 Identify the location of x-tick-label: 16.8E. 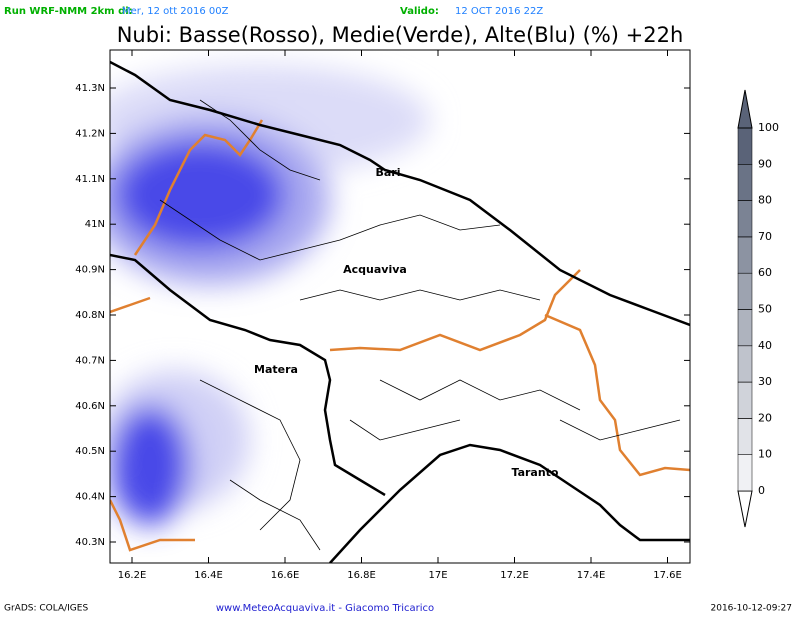
(361, 575).